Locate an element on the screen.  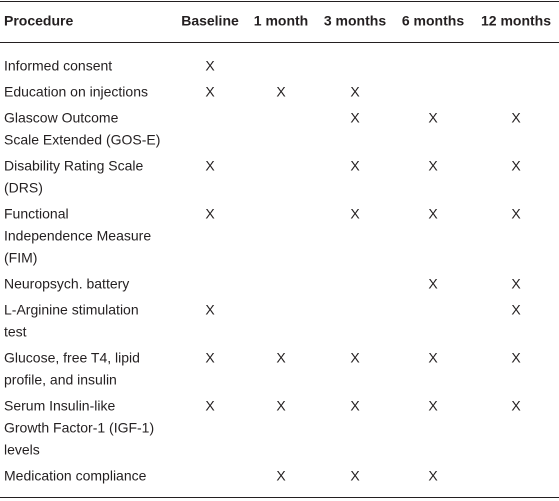
column-header: 1 month is located at coordinates (281, 21).